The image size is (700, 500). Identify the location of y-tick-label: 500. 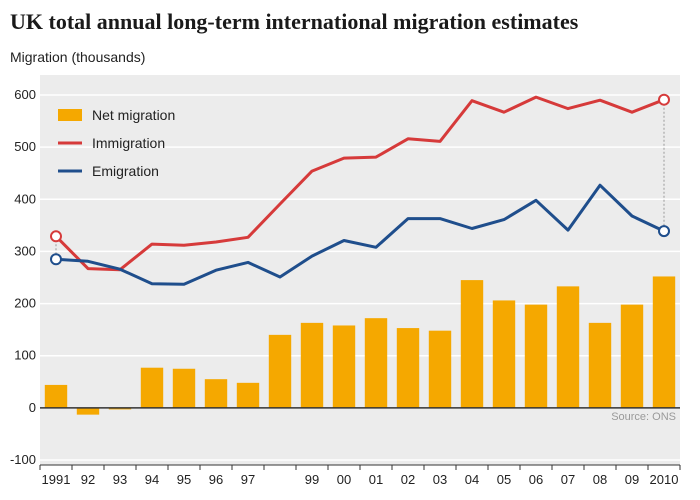
(25, 146).